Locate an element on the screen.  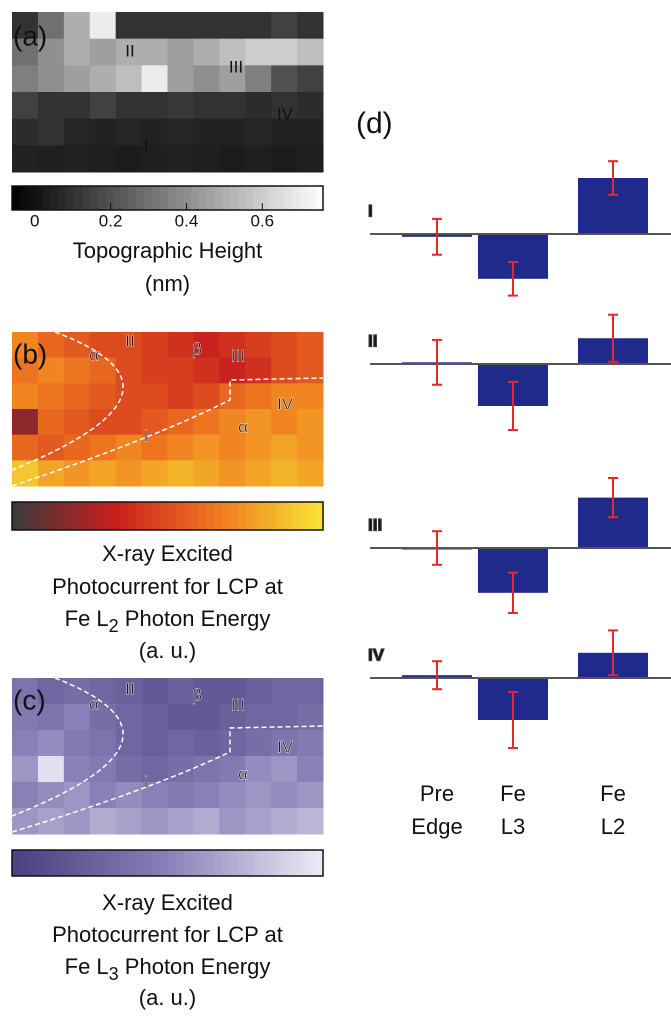
series-label: IV is located at coordinates (376, 654).